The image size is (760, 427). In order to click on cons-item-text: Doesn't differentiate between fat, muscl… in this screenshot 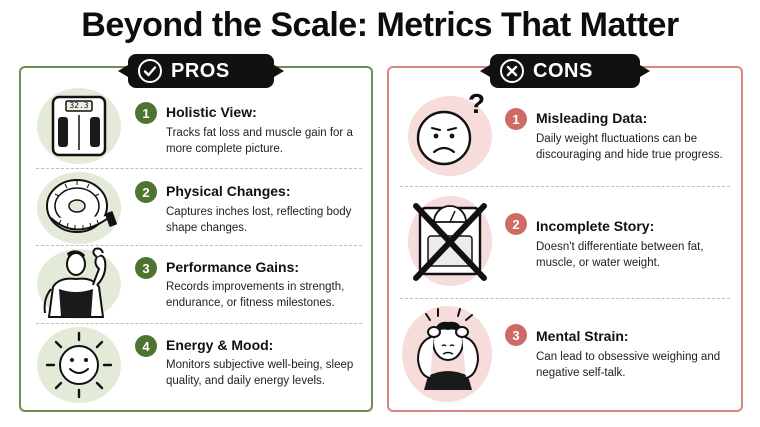, I will do `click(620, 255)`.